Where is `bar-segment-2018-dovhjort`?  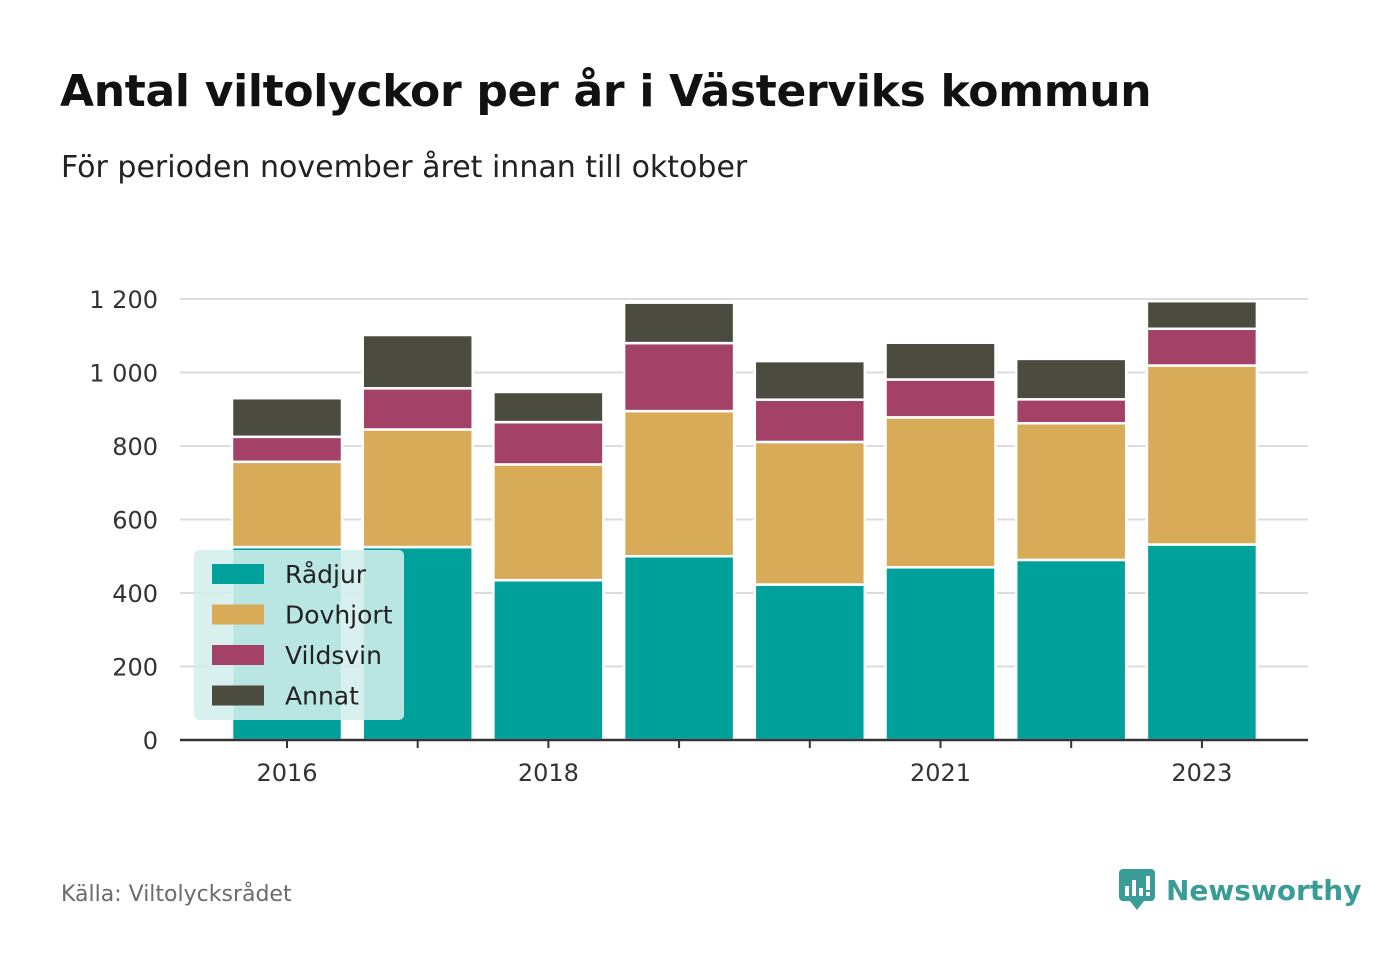 bar-segment-2018-dovhjort is located at coordinates (548, 522).